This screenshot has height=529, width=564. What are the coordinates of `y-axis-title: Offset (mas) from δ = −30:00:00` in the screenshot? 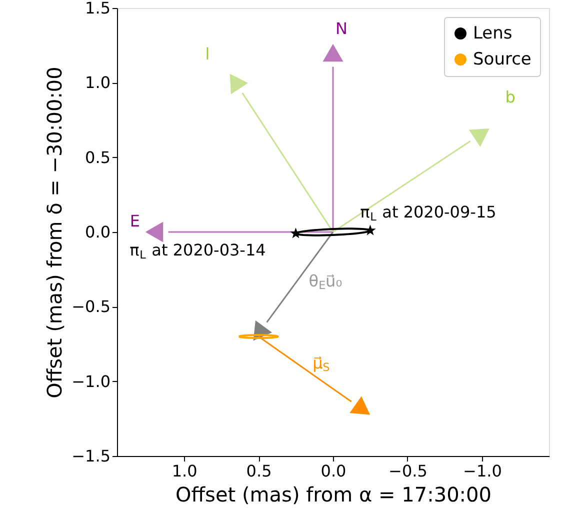 It's located at (54, 232).